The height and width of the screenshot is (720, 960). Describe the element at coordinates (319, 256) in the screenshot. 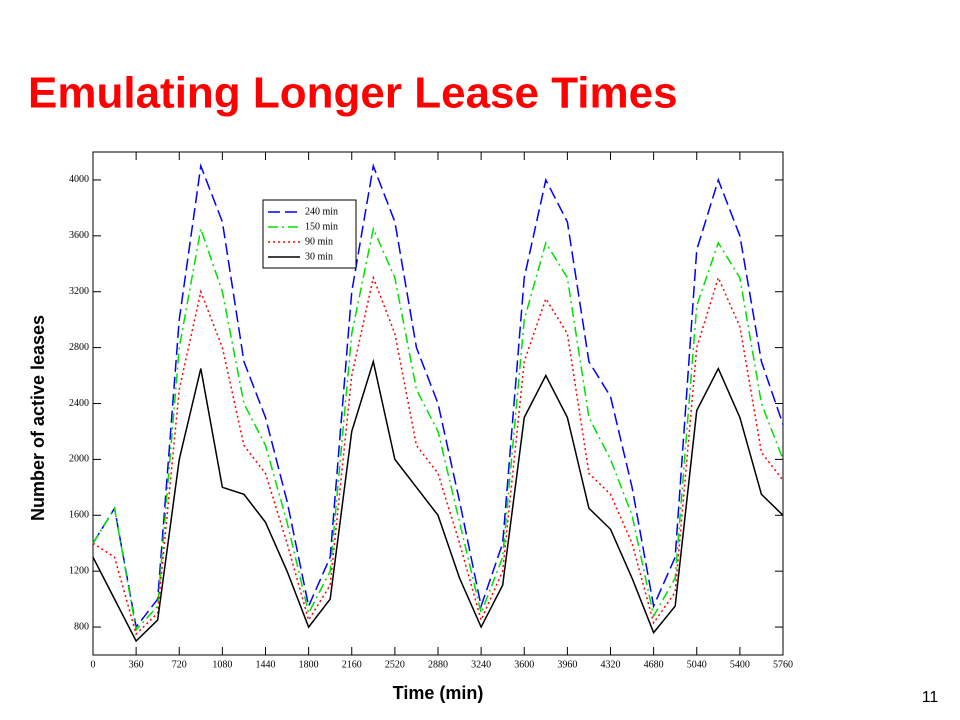

I see `legend-label: 30 min` at that location.